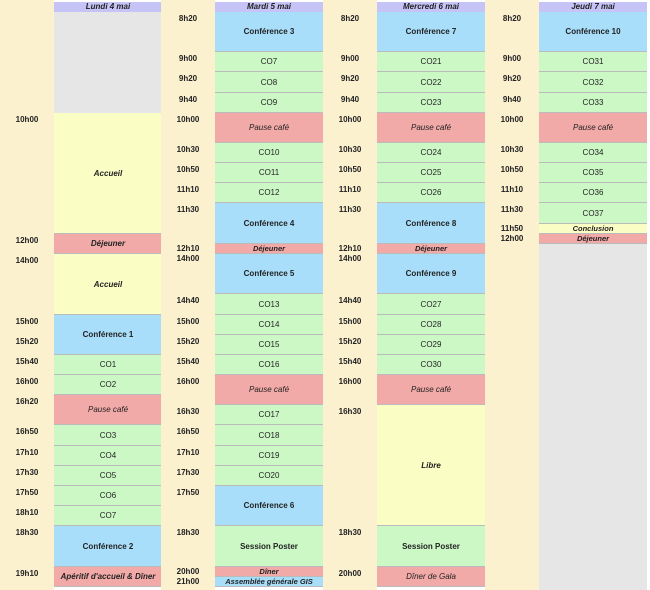 The height and width of the screenshot is (590, 650). What do you see at coordinates (593, 173) in the screenshot?
I see `schedule-event: CO35` at bounding box center [593, 173].